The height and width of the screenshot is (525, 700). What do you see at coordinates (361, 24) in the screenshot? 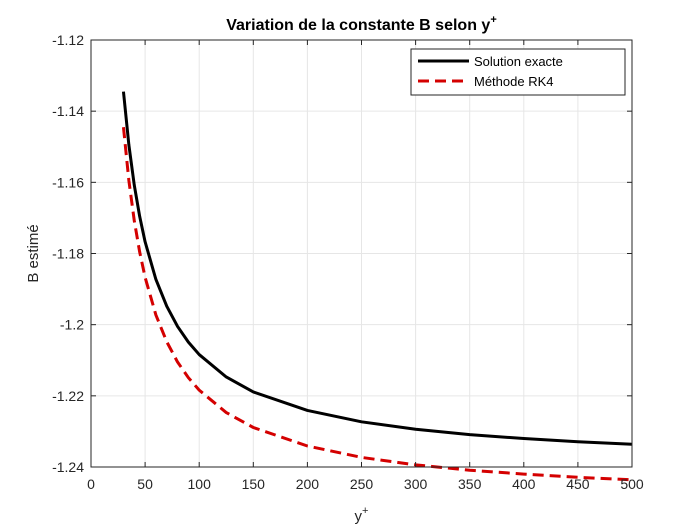
I see `chart-title: Variation de la constante B selon y+` at bounding box center [361, 24].